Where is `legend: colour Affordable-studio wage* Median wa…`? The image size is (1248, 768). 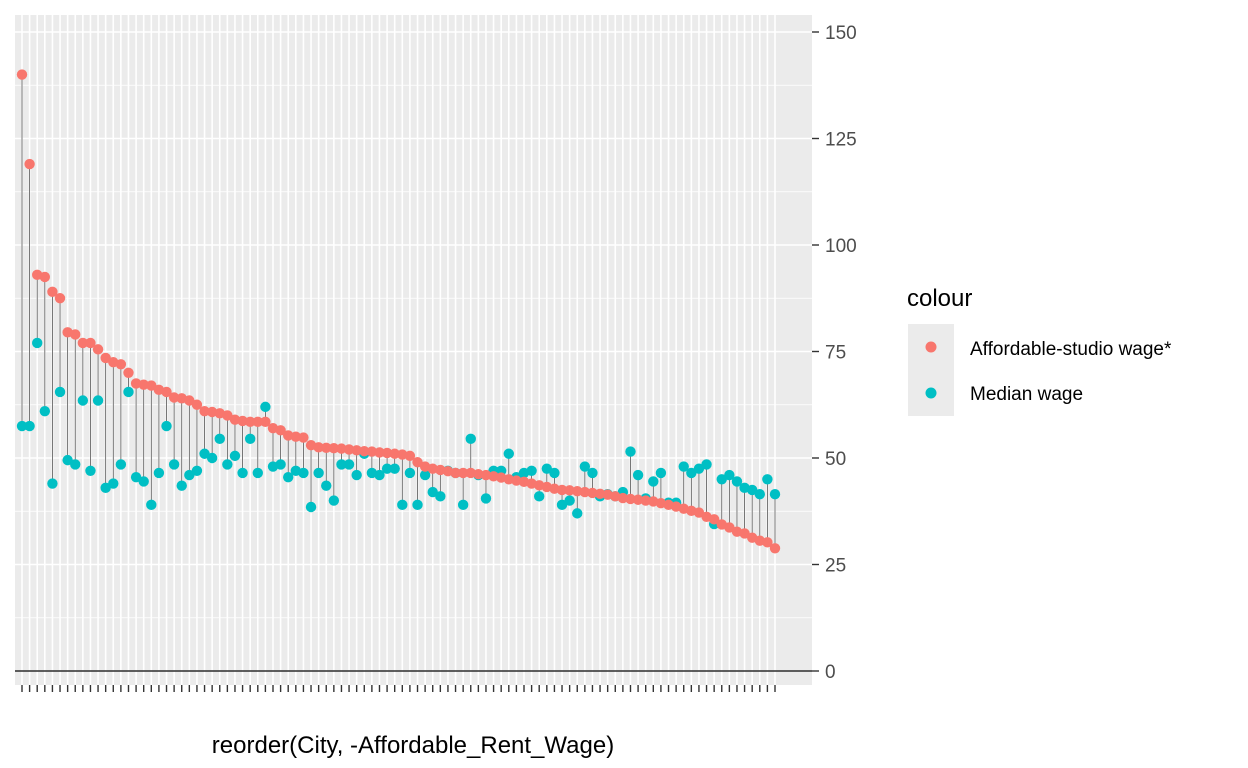
legend: colour Affordable-studio wage* Median wa… is located at coordinates (1039, 350).